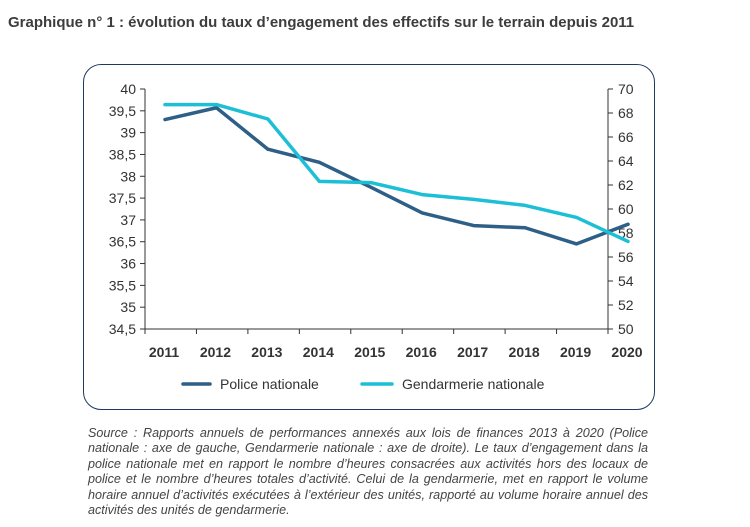 This screenshot has height=527, width=750. Describe the element at coordinates (626, 137) in the screenshot. I see `y-right-tick-label: 66` at that location.